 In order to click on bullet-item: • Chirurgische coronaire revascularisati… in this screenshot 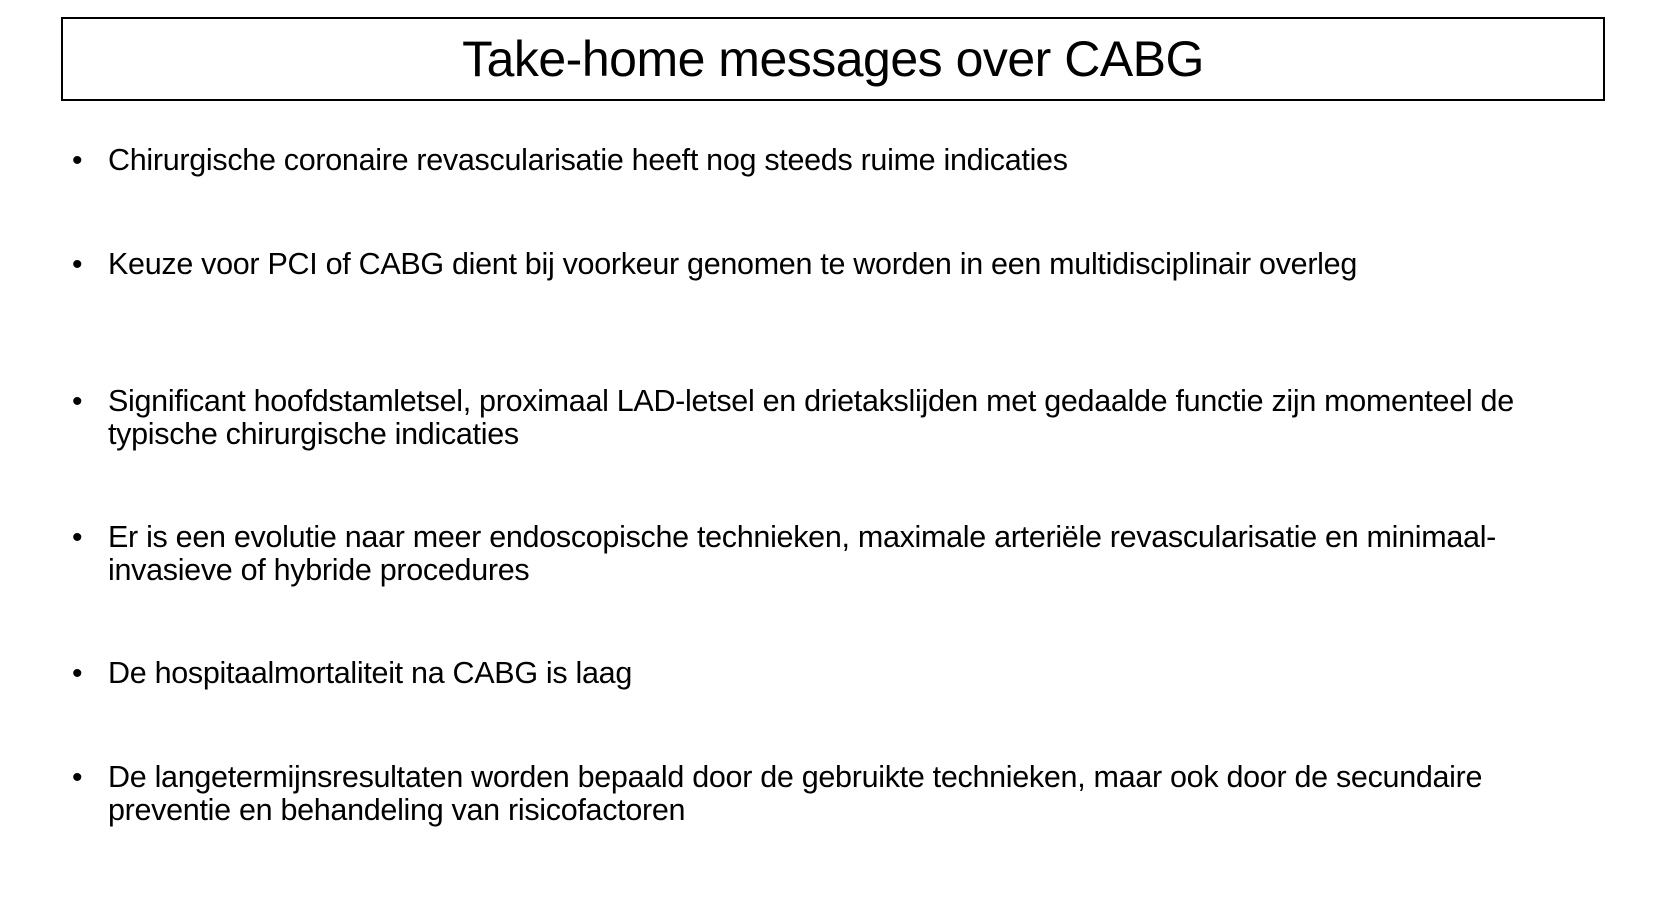, I will do `click(837, 160)`.